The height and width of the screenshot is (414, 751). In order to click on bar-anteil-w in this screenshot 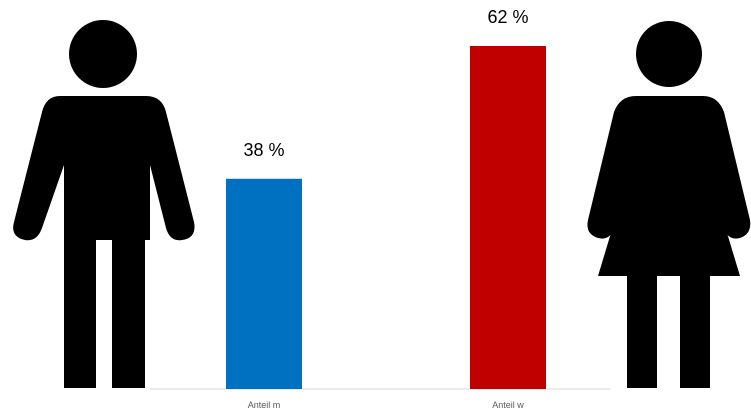, I will do `click(508, 217)`.